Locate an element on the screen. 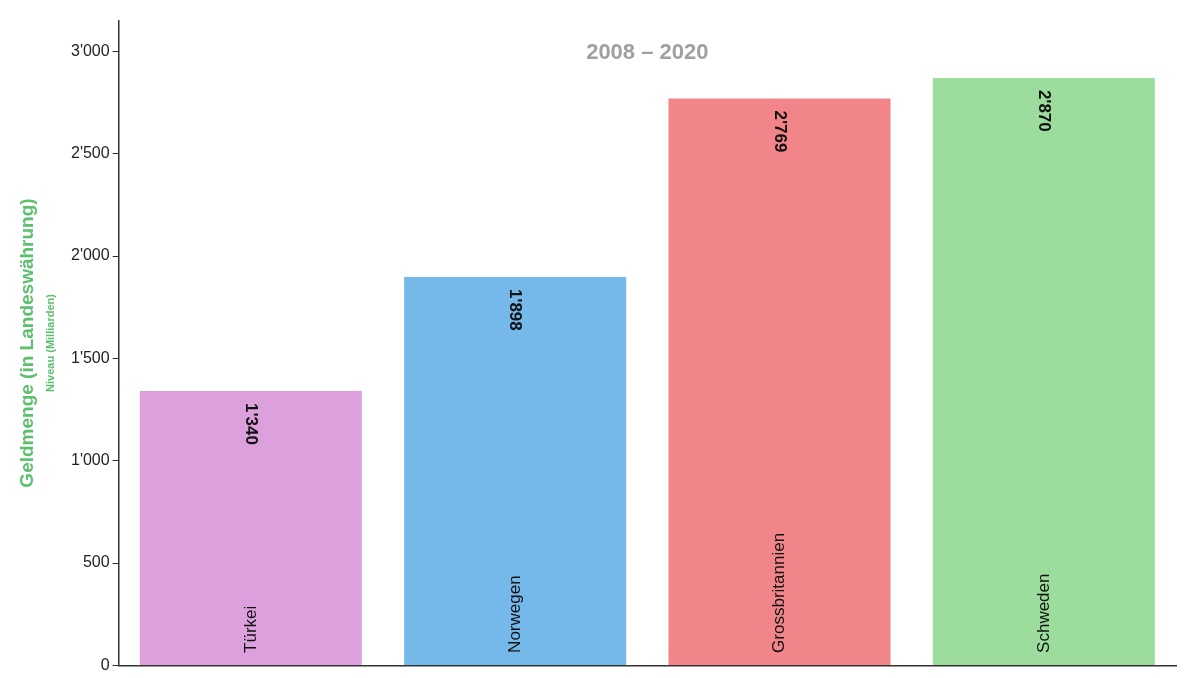  x-tick-label: Grossbritannien is located at coordinates (779, 592).